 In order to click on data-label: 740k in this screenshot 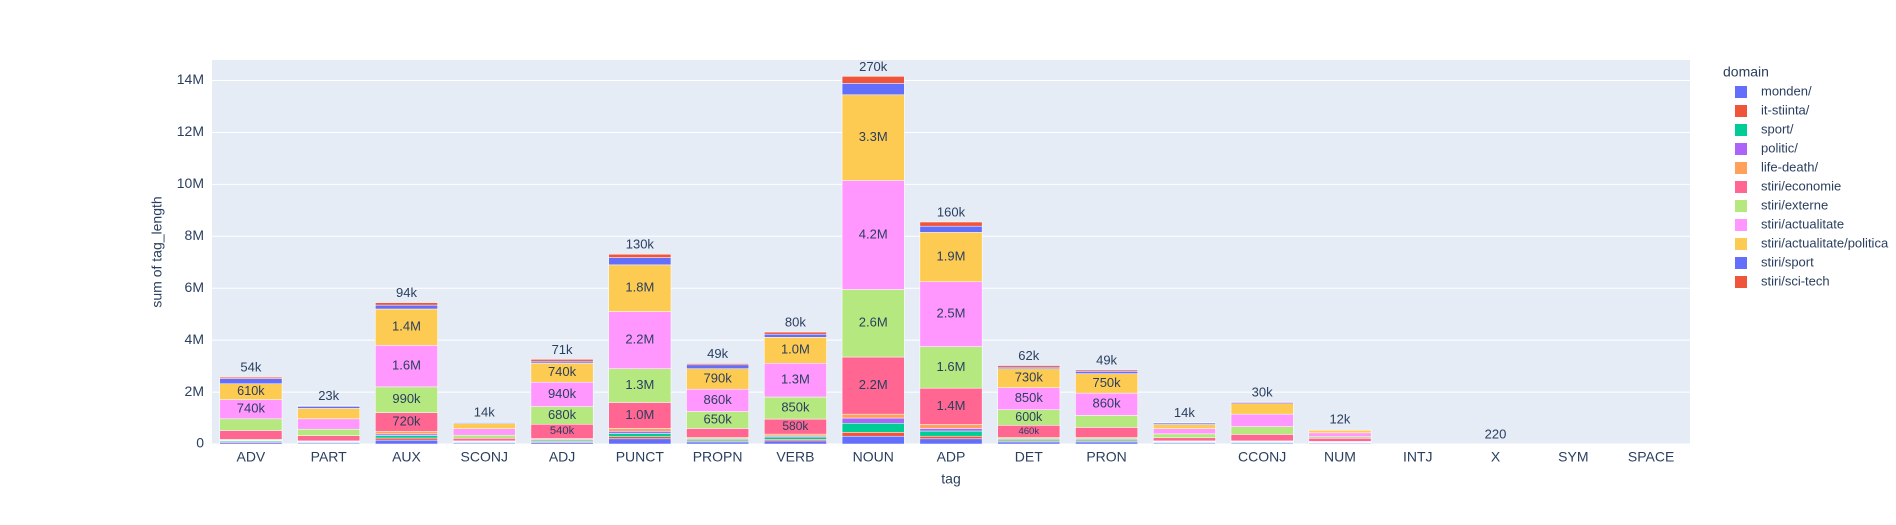, I will do `click(562, 371)`.